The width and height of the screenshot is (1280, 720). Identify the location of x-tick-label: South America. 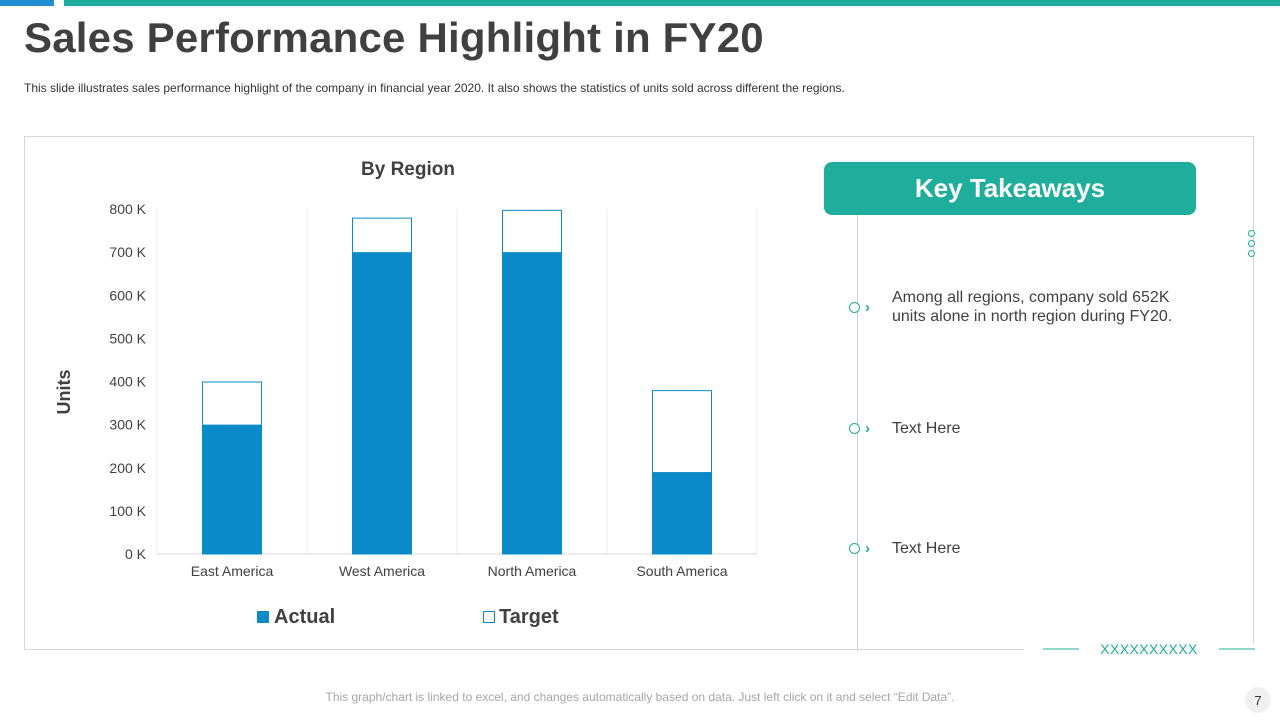
(681, 571).